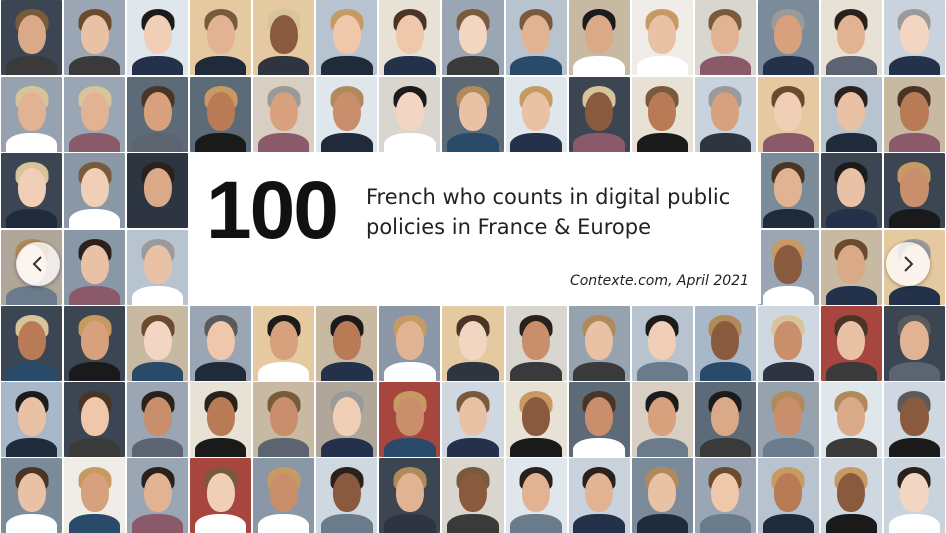 This screenshot has width=946, height=533. Describe the element at coordinates (659, 281) in the screenshot. I see `source-credit: Contexte.com, April 2021` at that location.